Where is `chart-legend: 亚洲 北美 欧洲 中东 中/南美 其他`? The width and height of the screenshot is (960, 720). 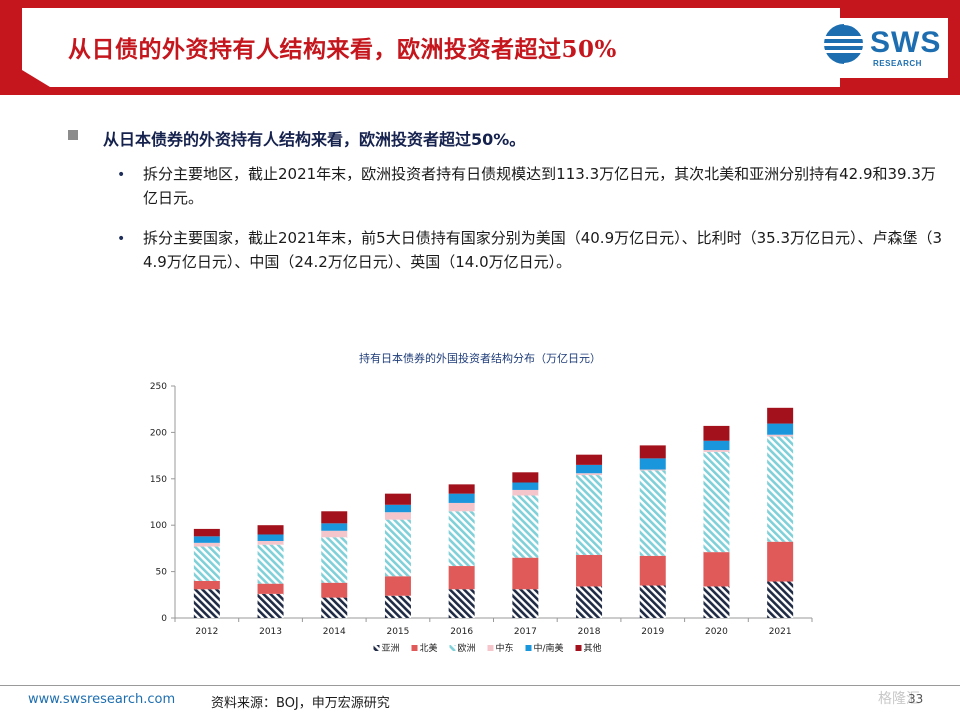
chart-legend: 亚洲 北美 欧洲 中东 中/南美 其他 is located at coordinates (487, 648).